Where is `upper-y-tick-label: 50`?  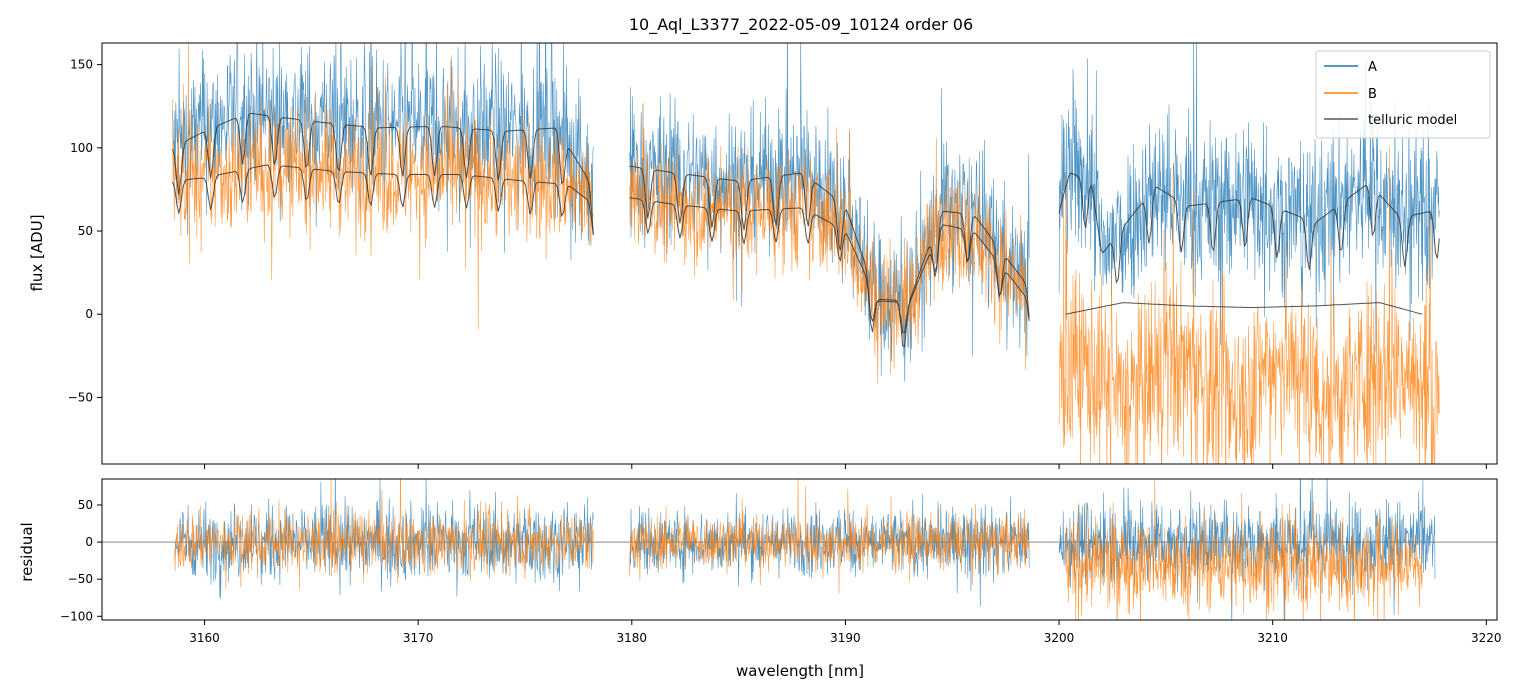
upper-y-tick-label: 50 is located at coordinates (85, 231).